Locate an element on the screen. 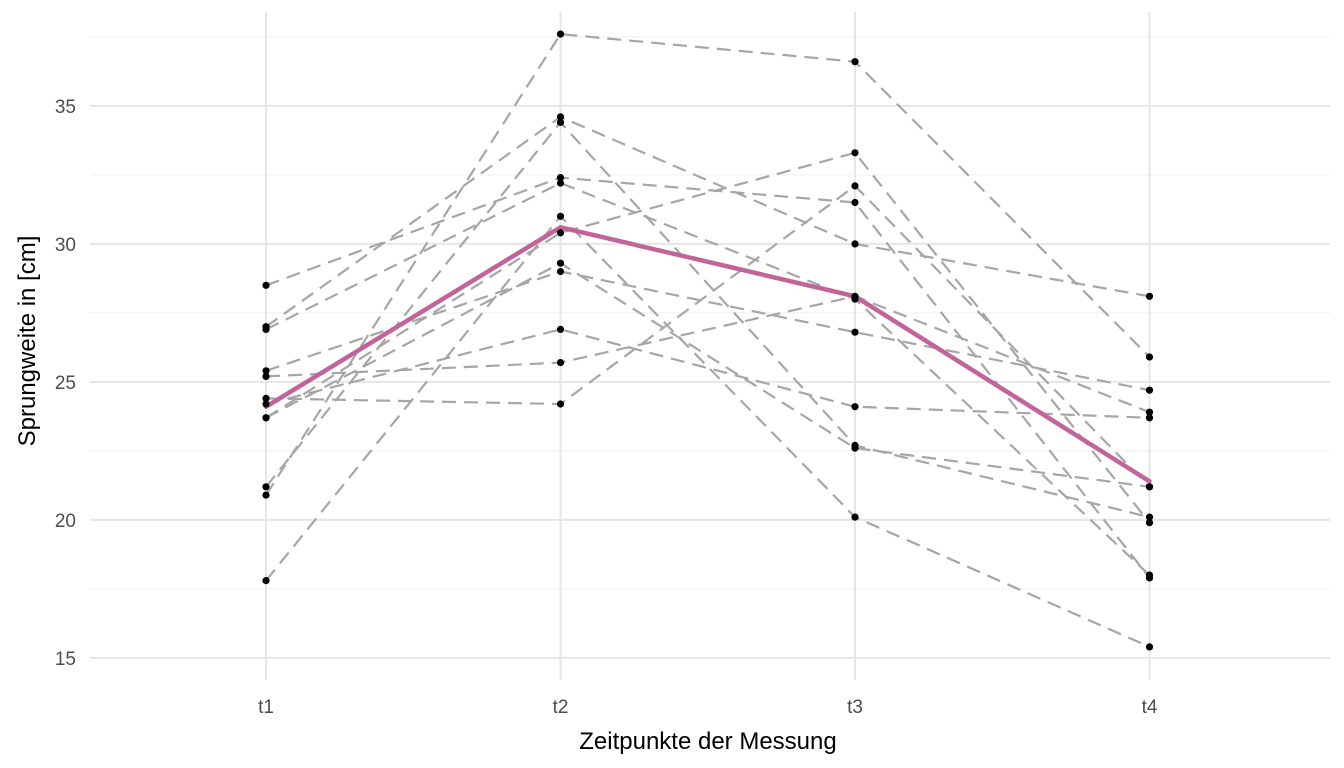 This screenshot has height=768, width=1344. x-tick-label: t3 is located at coordinates (855, 707).